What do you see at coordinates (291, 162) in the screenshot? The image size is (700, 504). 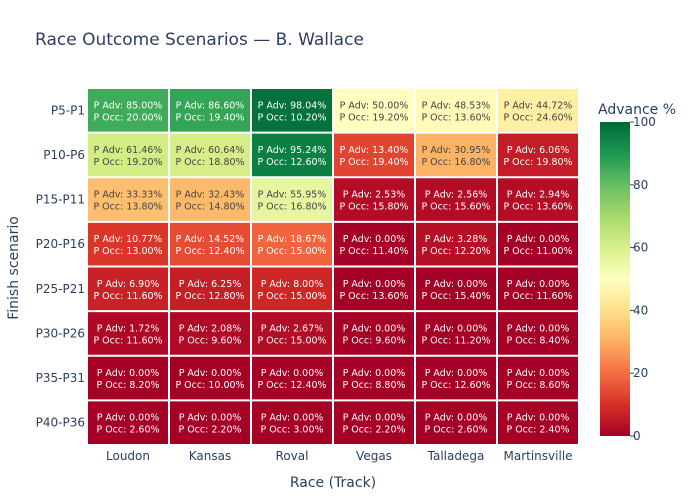 I see `cell-occ-label: P Occ: 12.60%` at bounding box center [291, 162].